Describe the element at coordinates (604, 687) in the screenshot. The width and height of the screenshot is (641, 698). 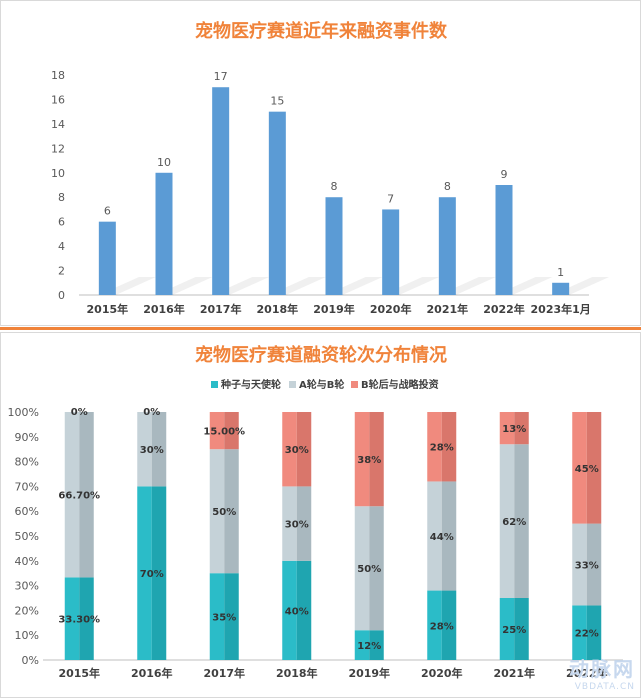
I see `watermark-subtext: VBDATA.CN` at that location.